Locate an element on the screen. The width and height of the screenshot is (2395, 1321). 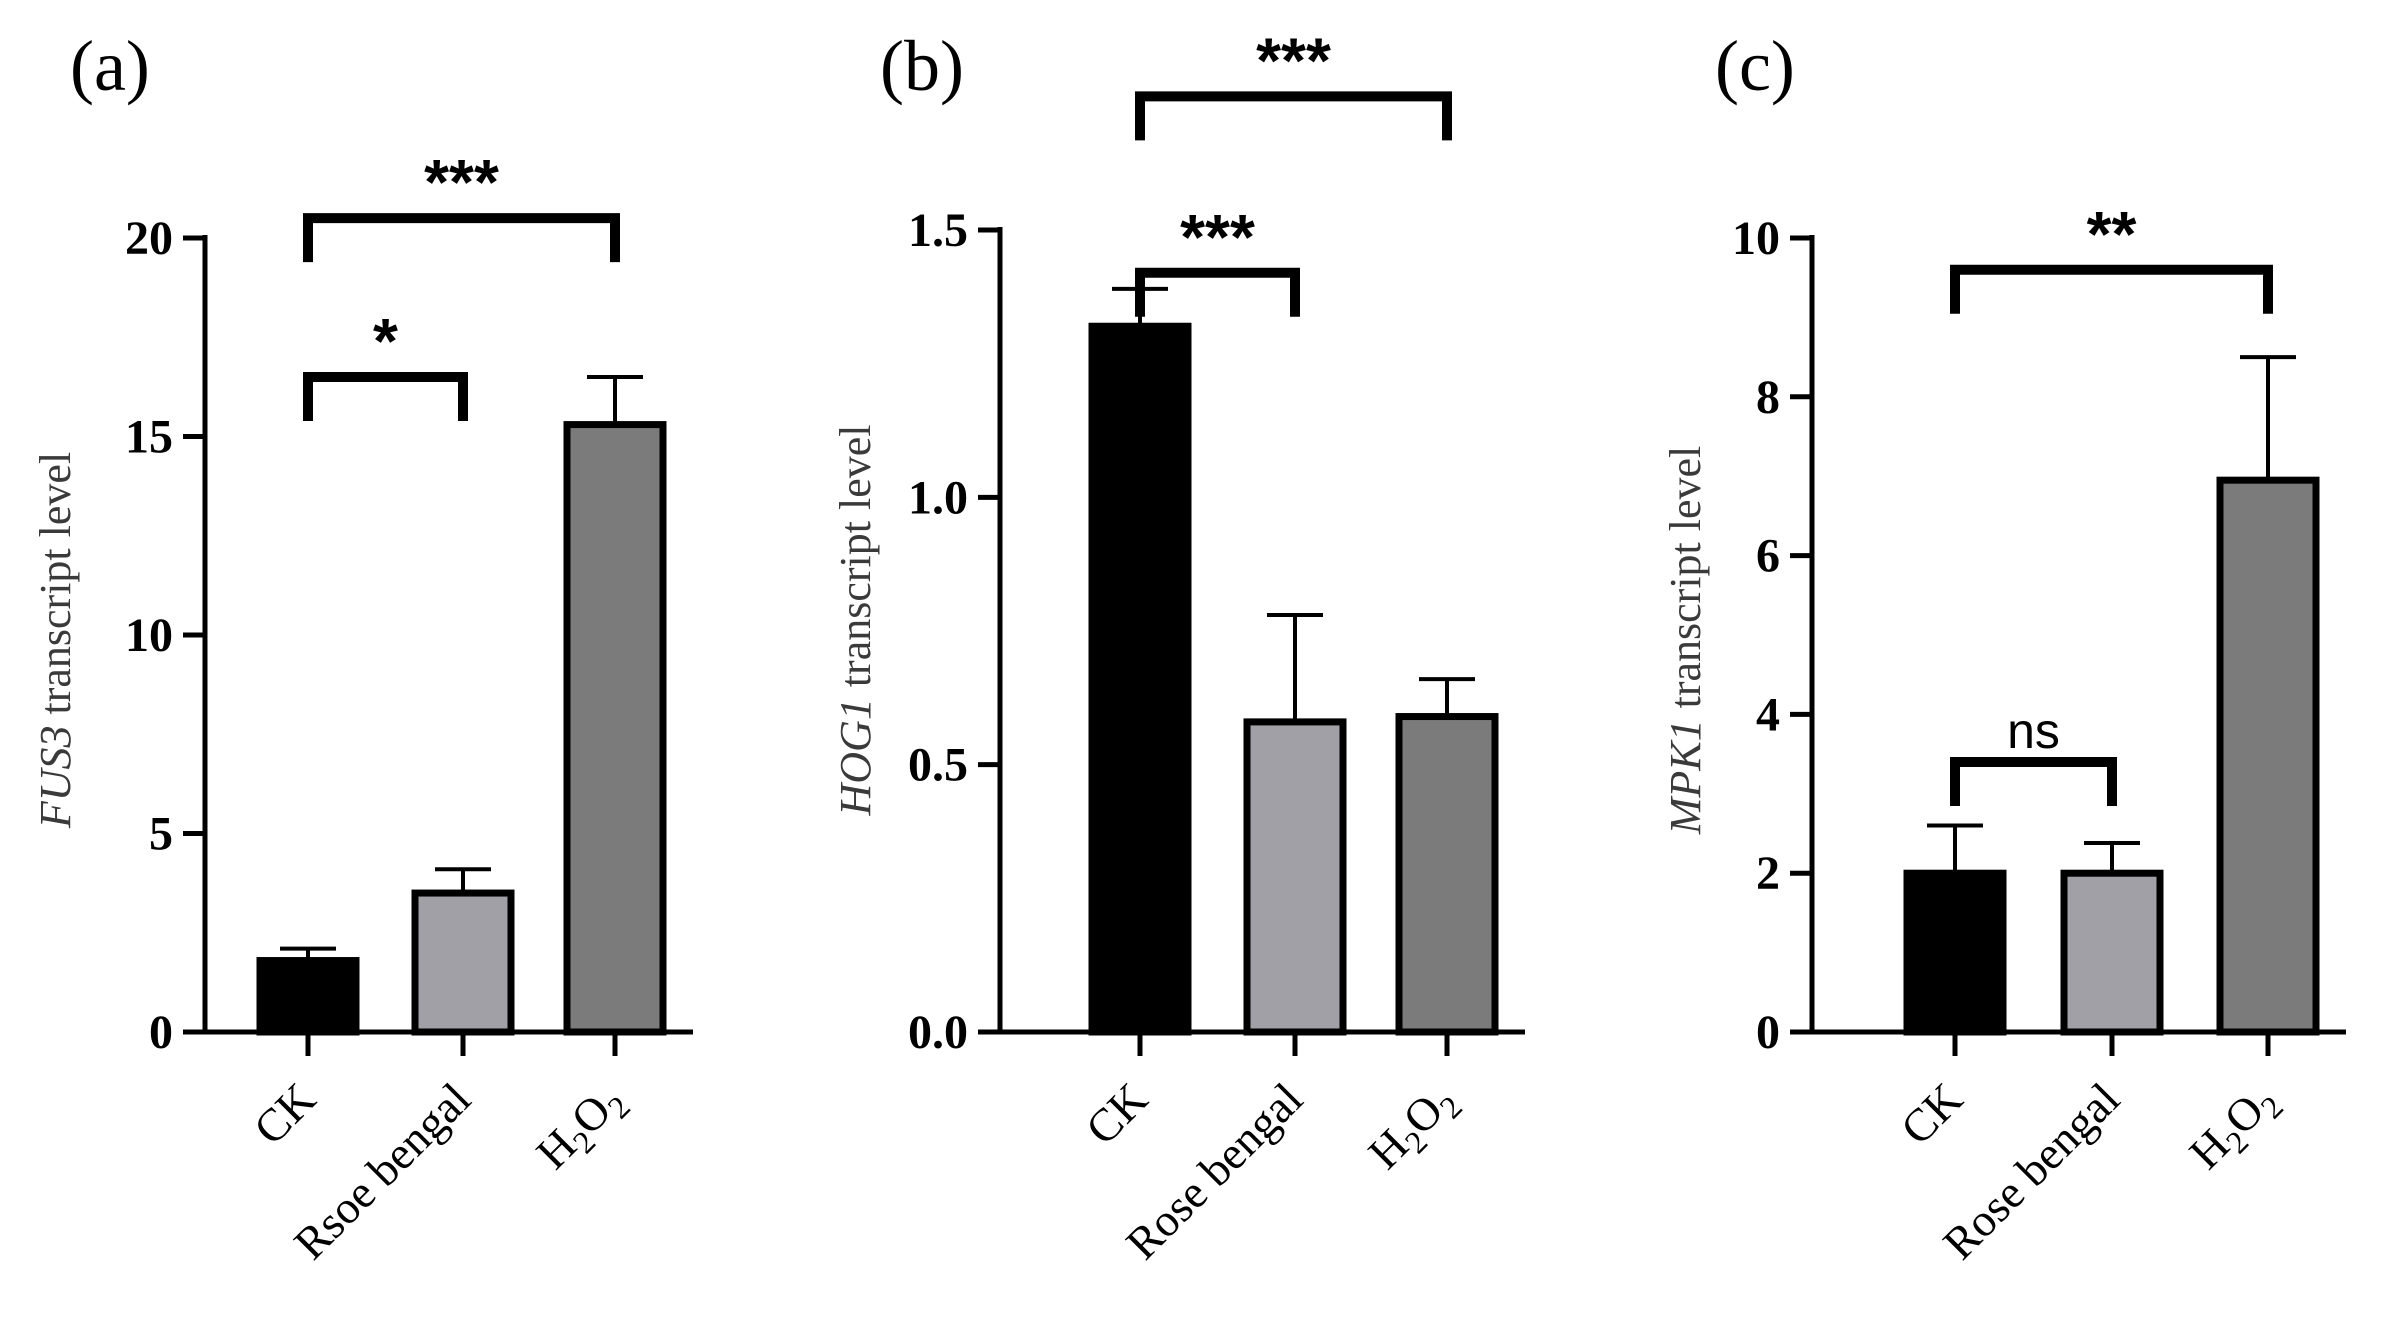
y-tick-label: 2 is located at coordinates (1768, 873).